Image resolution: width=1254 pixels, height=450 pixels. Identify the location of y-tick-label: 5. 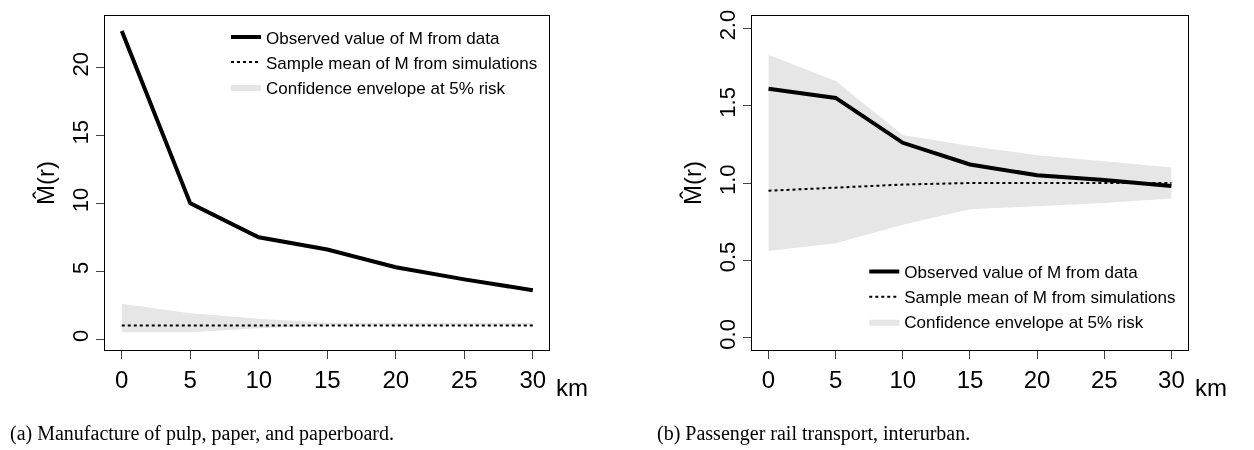
(80, 268).